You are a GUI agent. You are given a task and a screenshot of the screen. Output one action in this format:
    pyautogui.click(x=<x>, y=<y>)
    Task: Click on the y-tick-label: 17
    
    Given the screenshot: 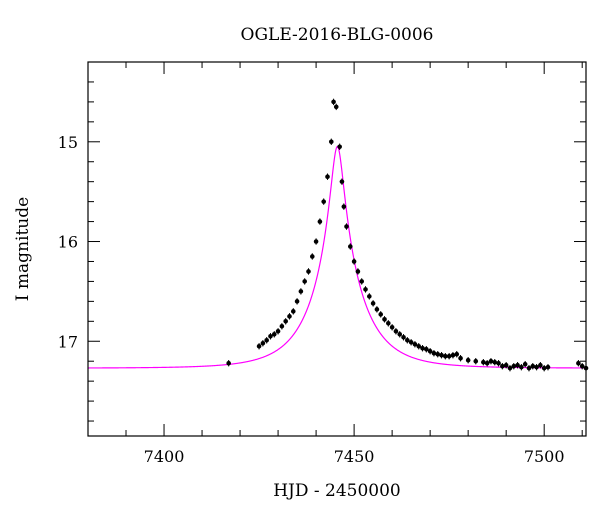 What is the action you would take?
    pyautogui.click(x=68, y=341)
    